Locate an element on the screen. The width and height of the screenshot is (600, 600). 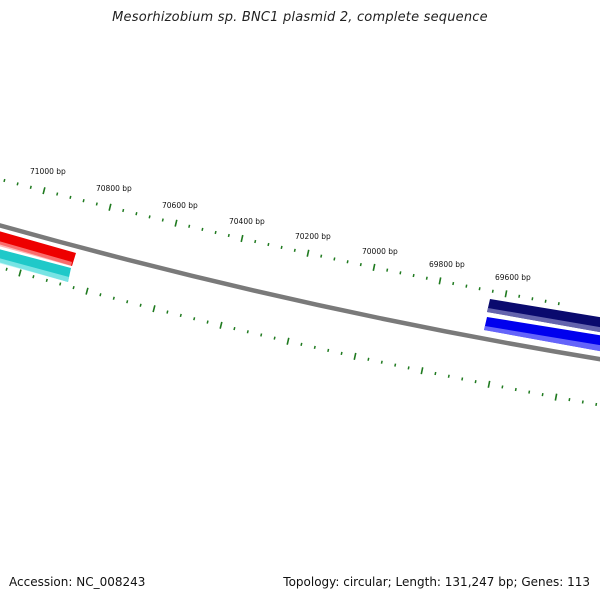
gene-navy is located at coordinates (543, 316).